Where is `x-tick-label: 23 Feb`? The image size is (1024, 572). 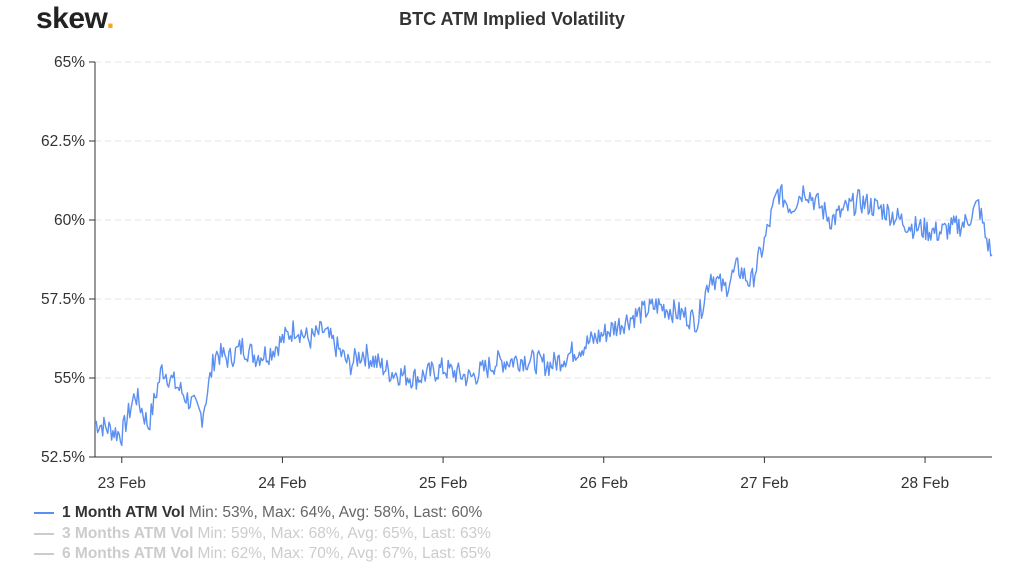
x-tick-label: 23 Feb is located at coordinates (122, 483).